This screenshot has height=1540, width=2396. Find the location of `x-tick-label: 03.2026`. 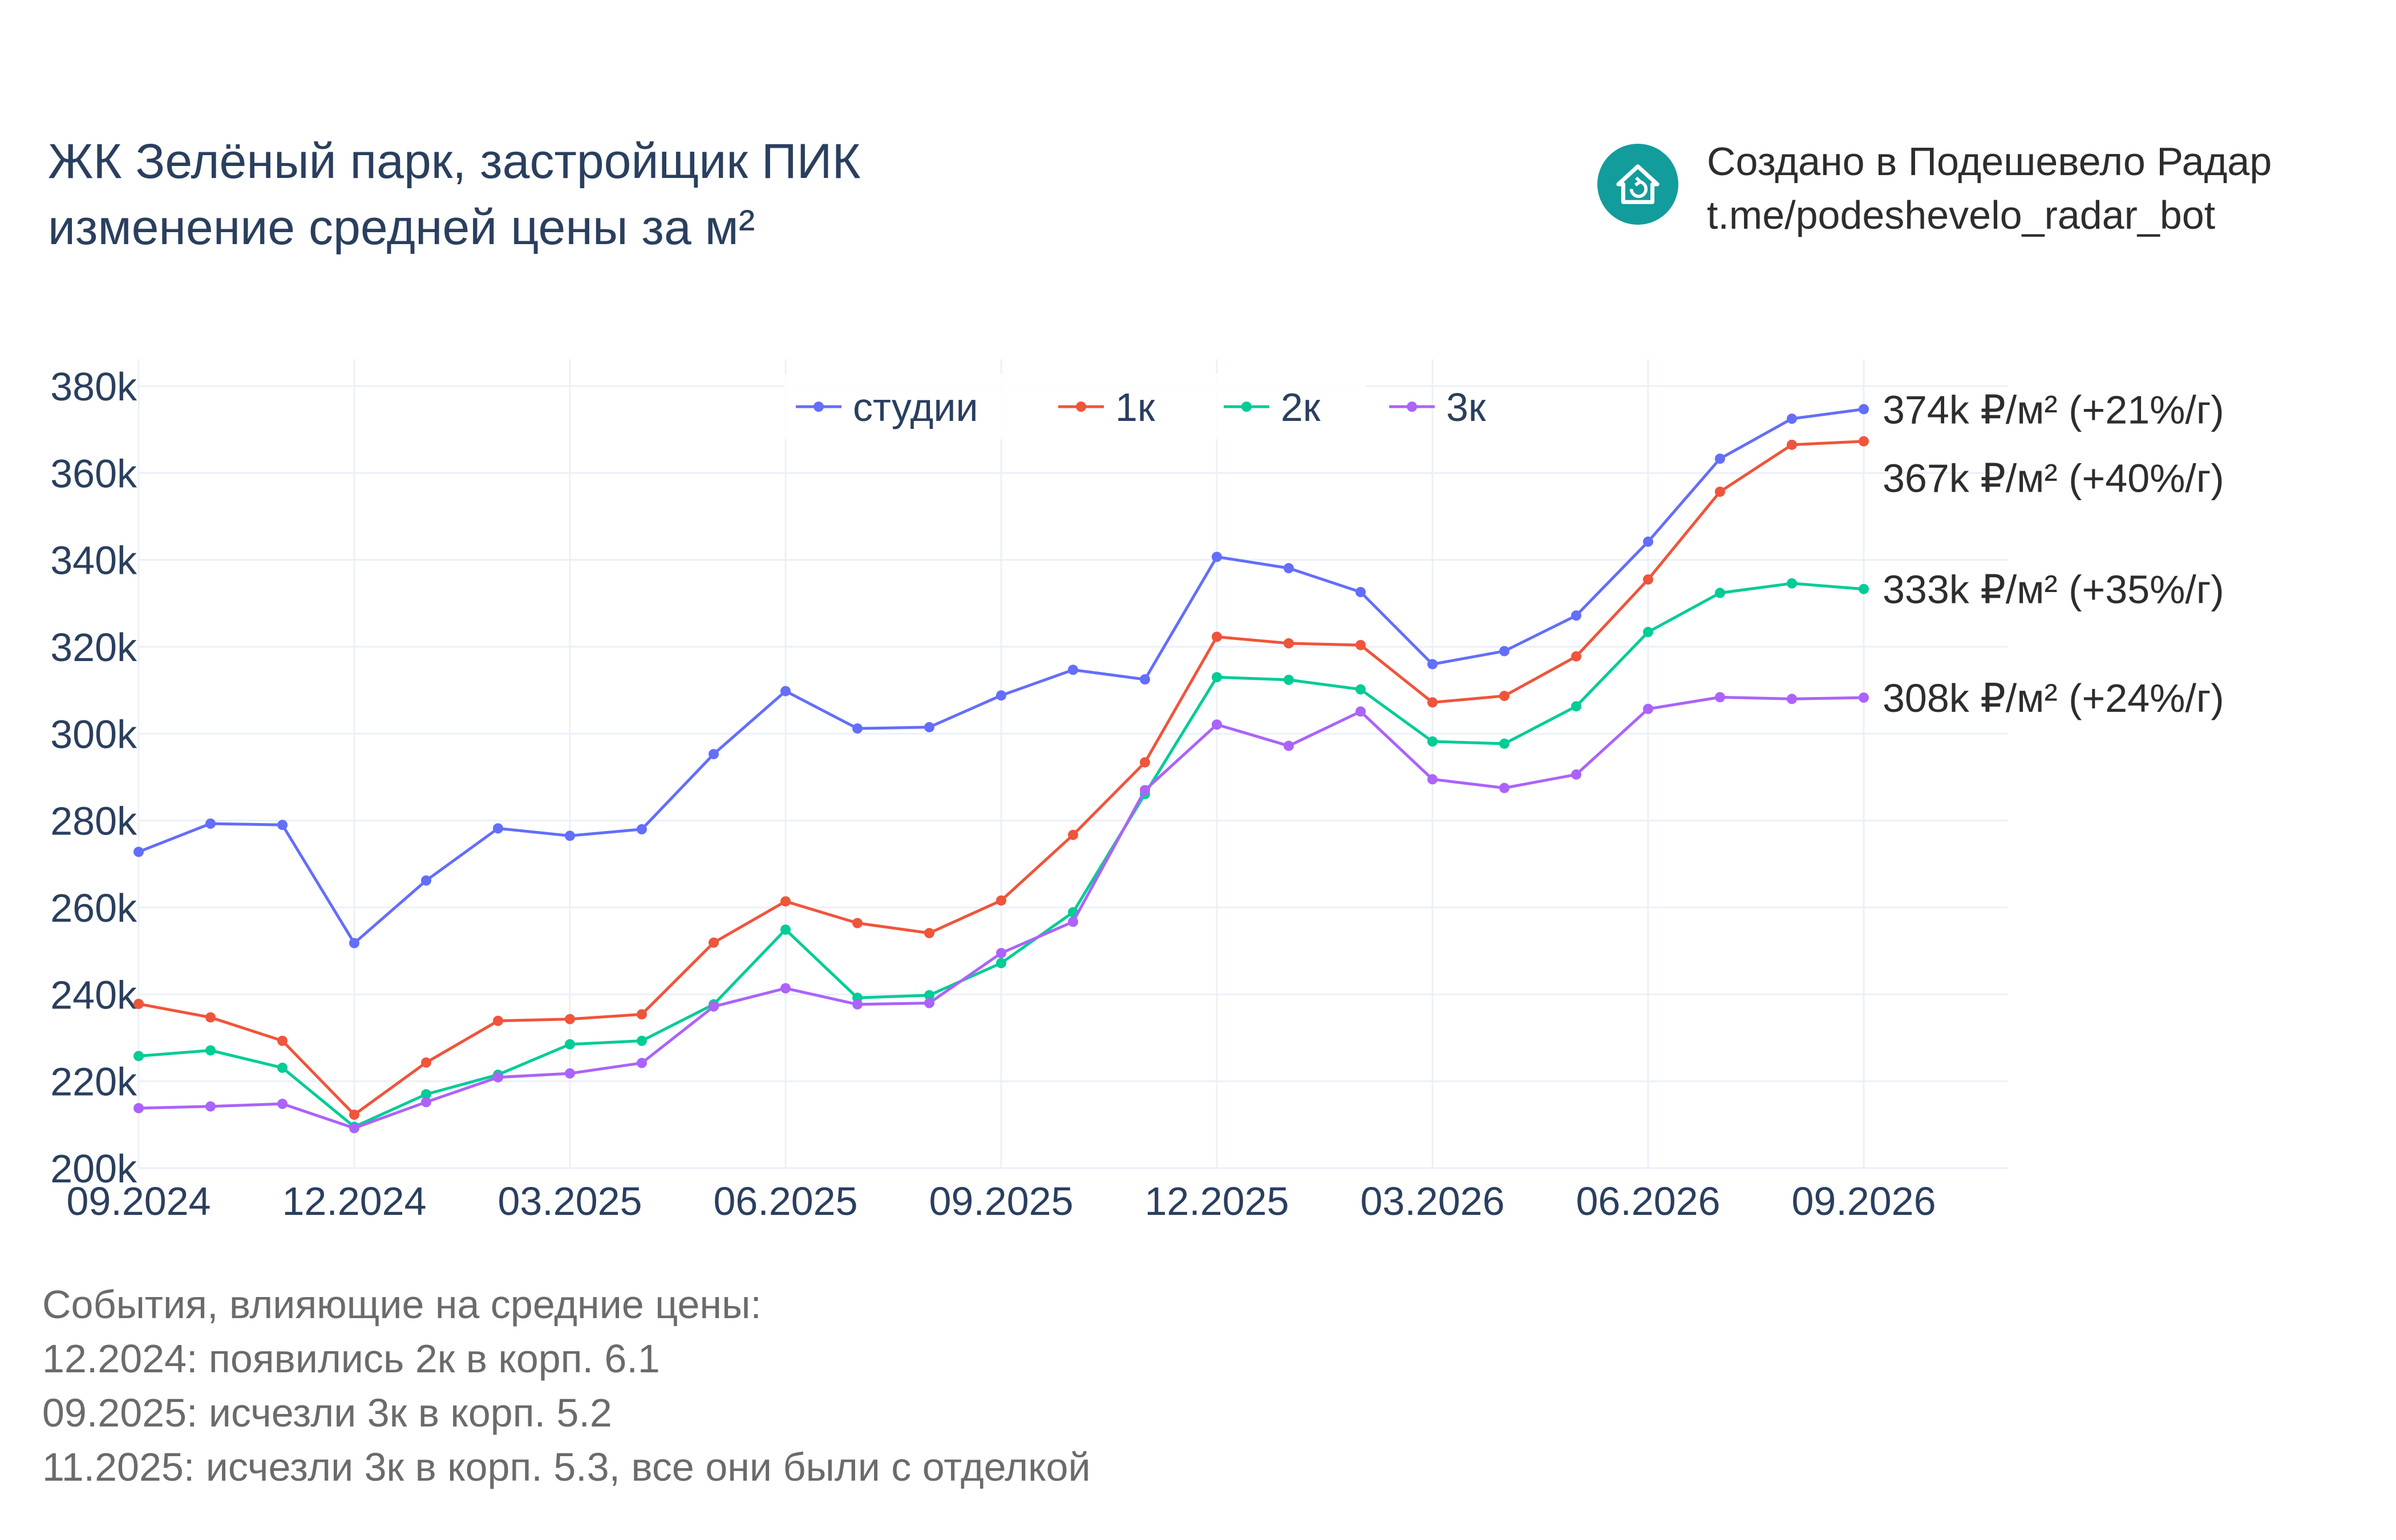

x-tick-label: 03.2026 is located at coordinates (1432, 1201).